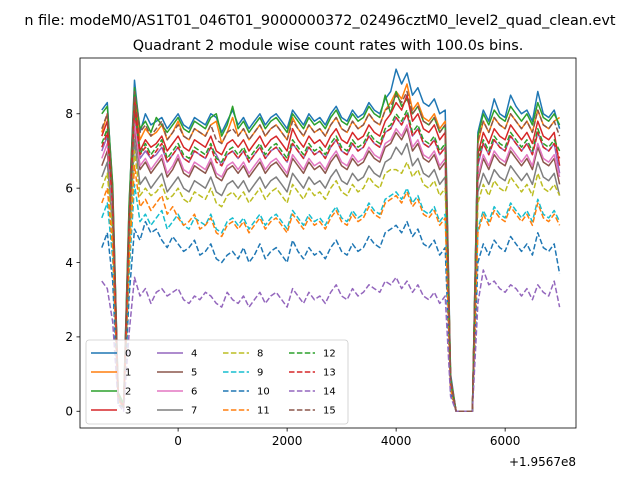  What do you see at coordinates (396, 441) in the screenshot?
I see `x-tick-label: 4000` at bounding box center [396, 441].